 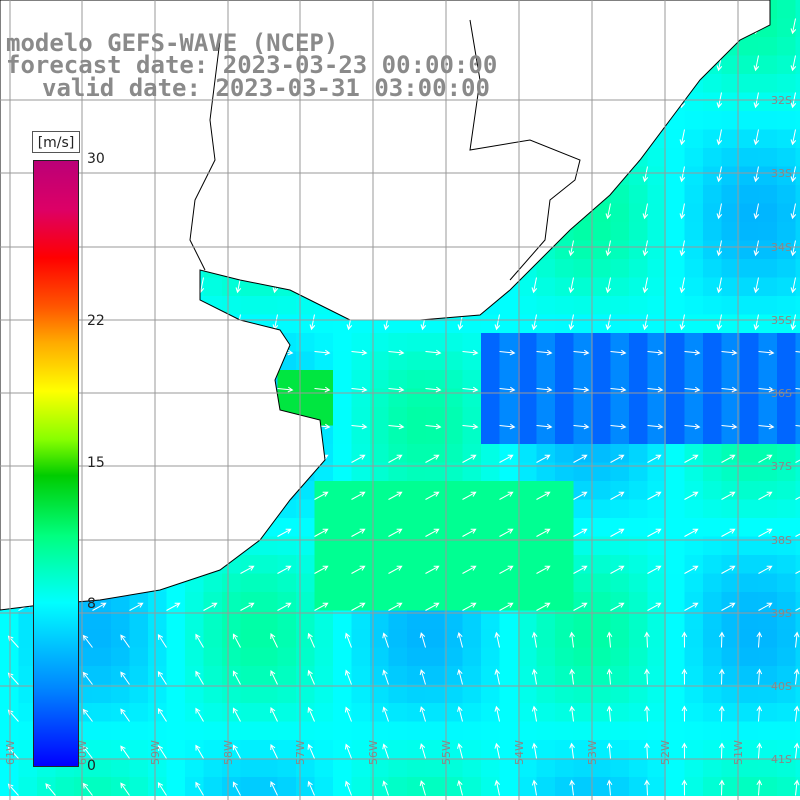 What do you see at coordinates (10, 752) in the screenshot?
I see `longitude-label: 61W` at bounding box center [10, 752].